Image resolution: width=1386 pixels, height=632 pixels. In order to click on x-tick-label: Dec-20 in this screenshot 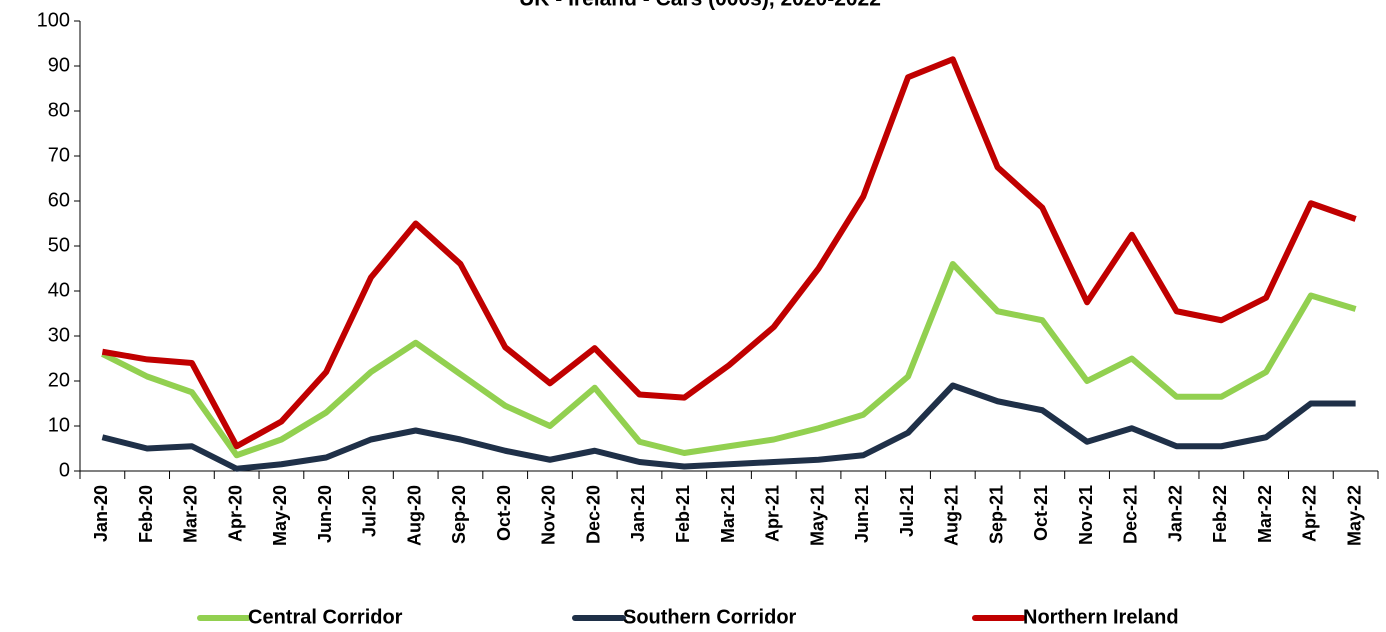, I will do `click(593, 514)`.